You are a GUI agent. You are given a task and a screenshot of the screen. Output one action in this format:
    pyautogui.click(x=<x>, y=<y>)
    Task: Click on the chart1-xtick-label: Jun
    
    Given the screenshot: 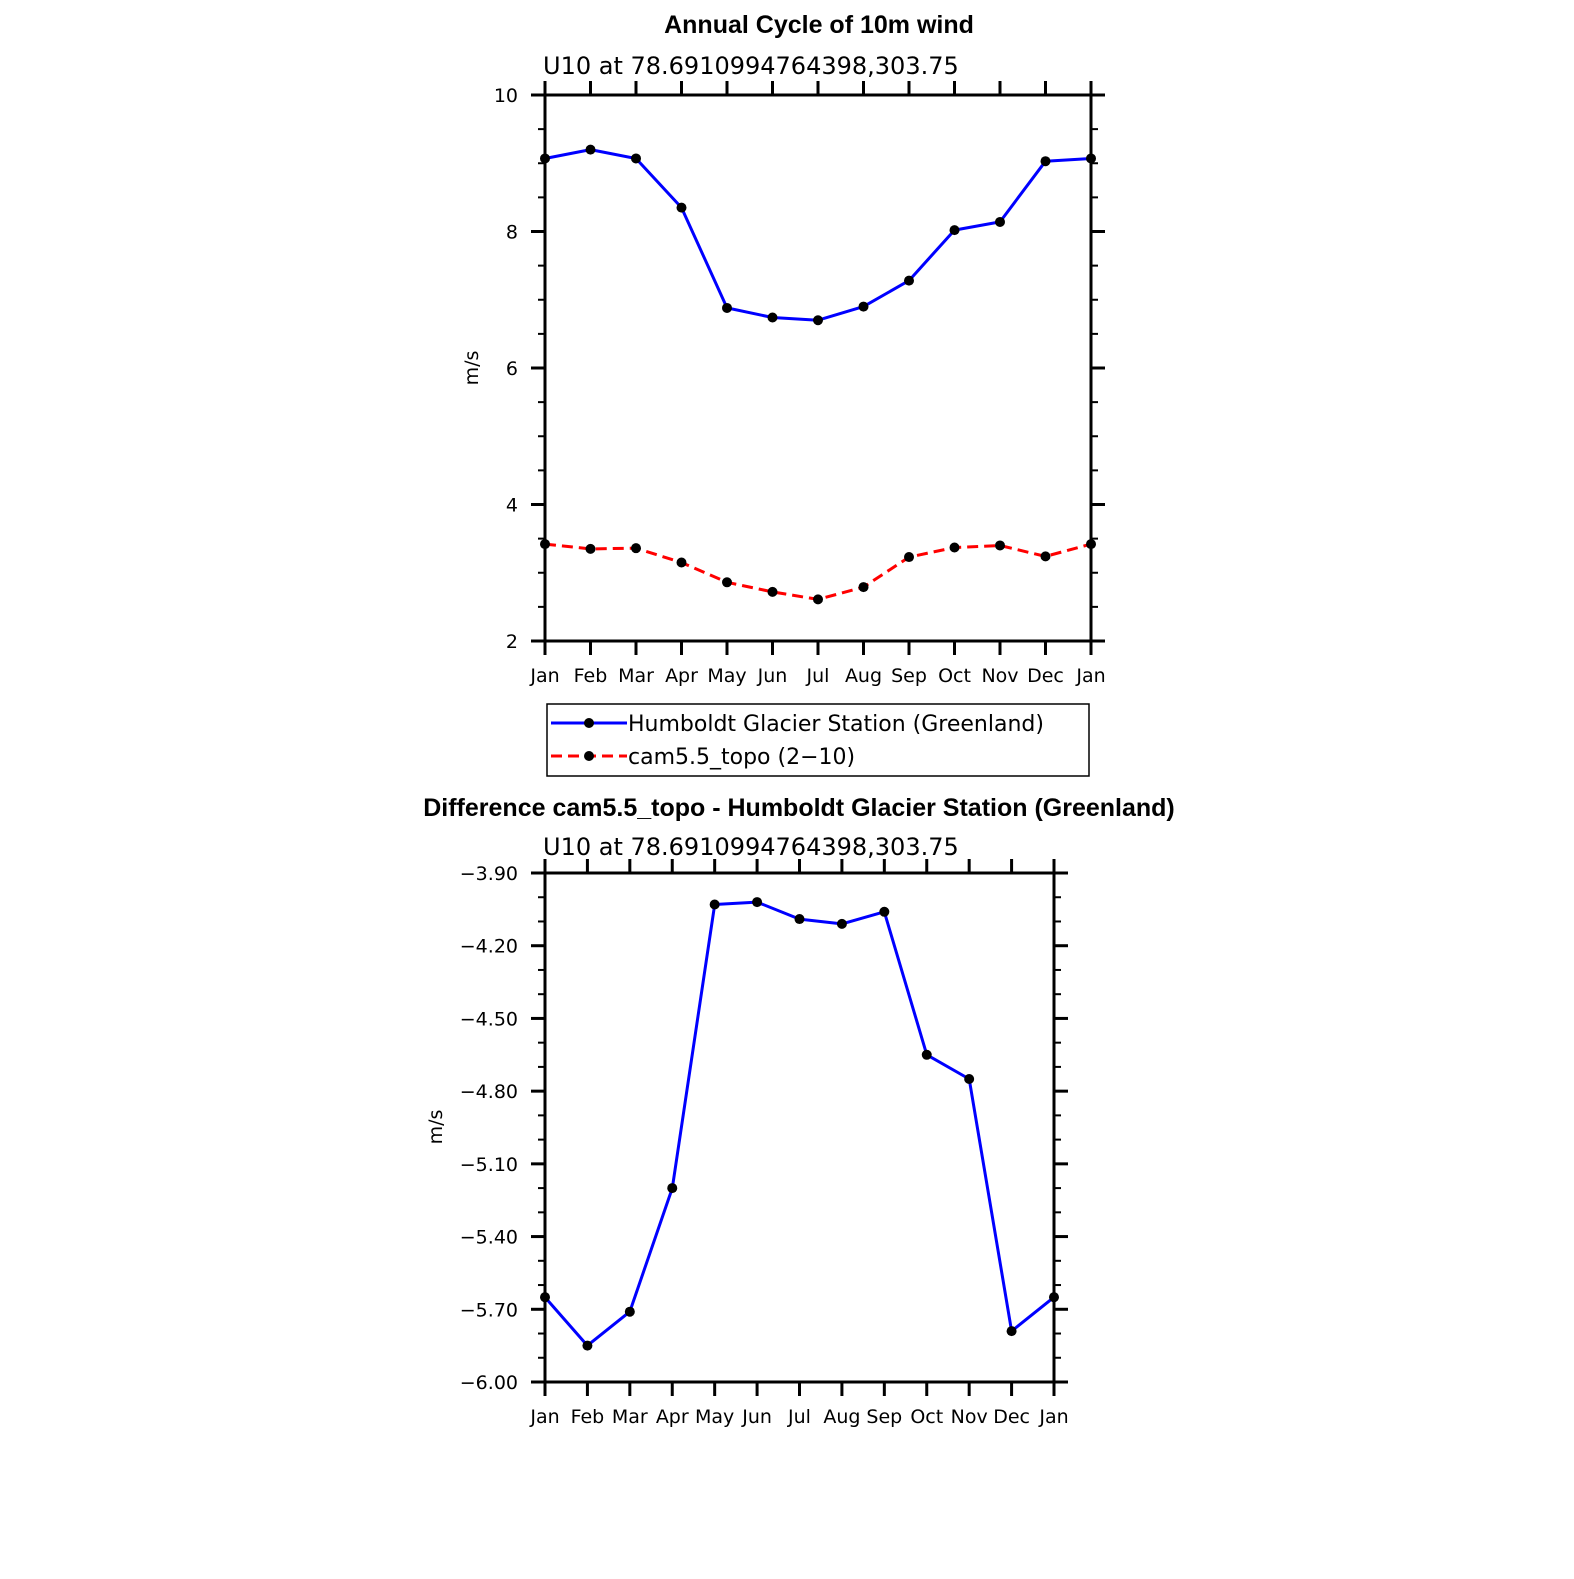 What is the action you would take?
    pyautogui.click(x=772, y=676)
    